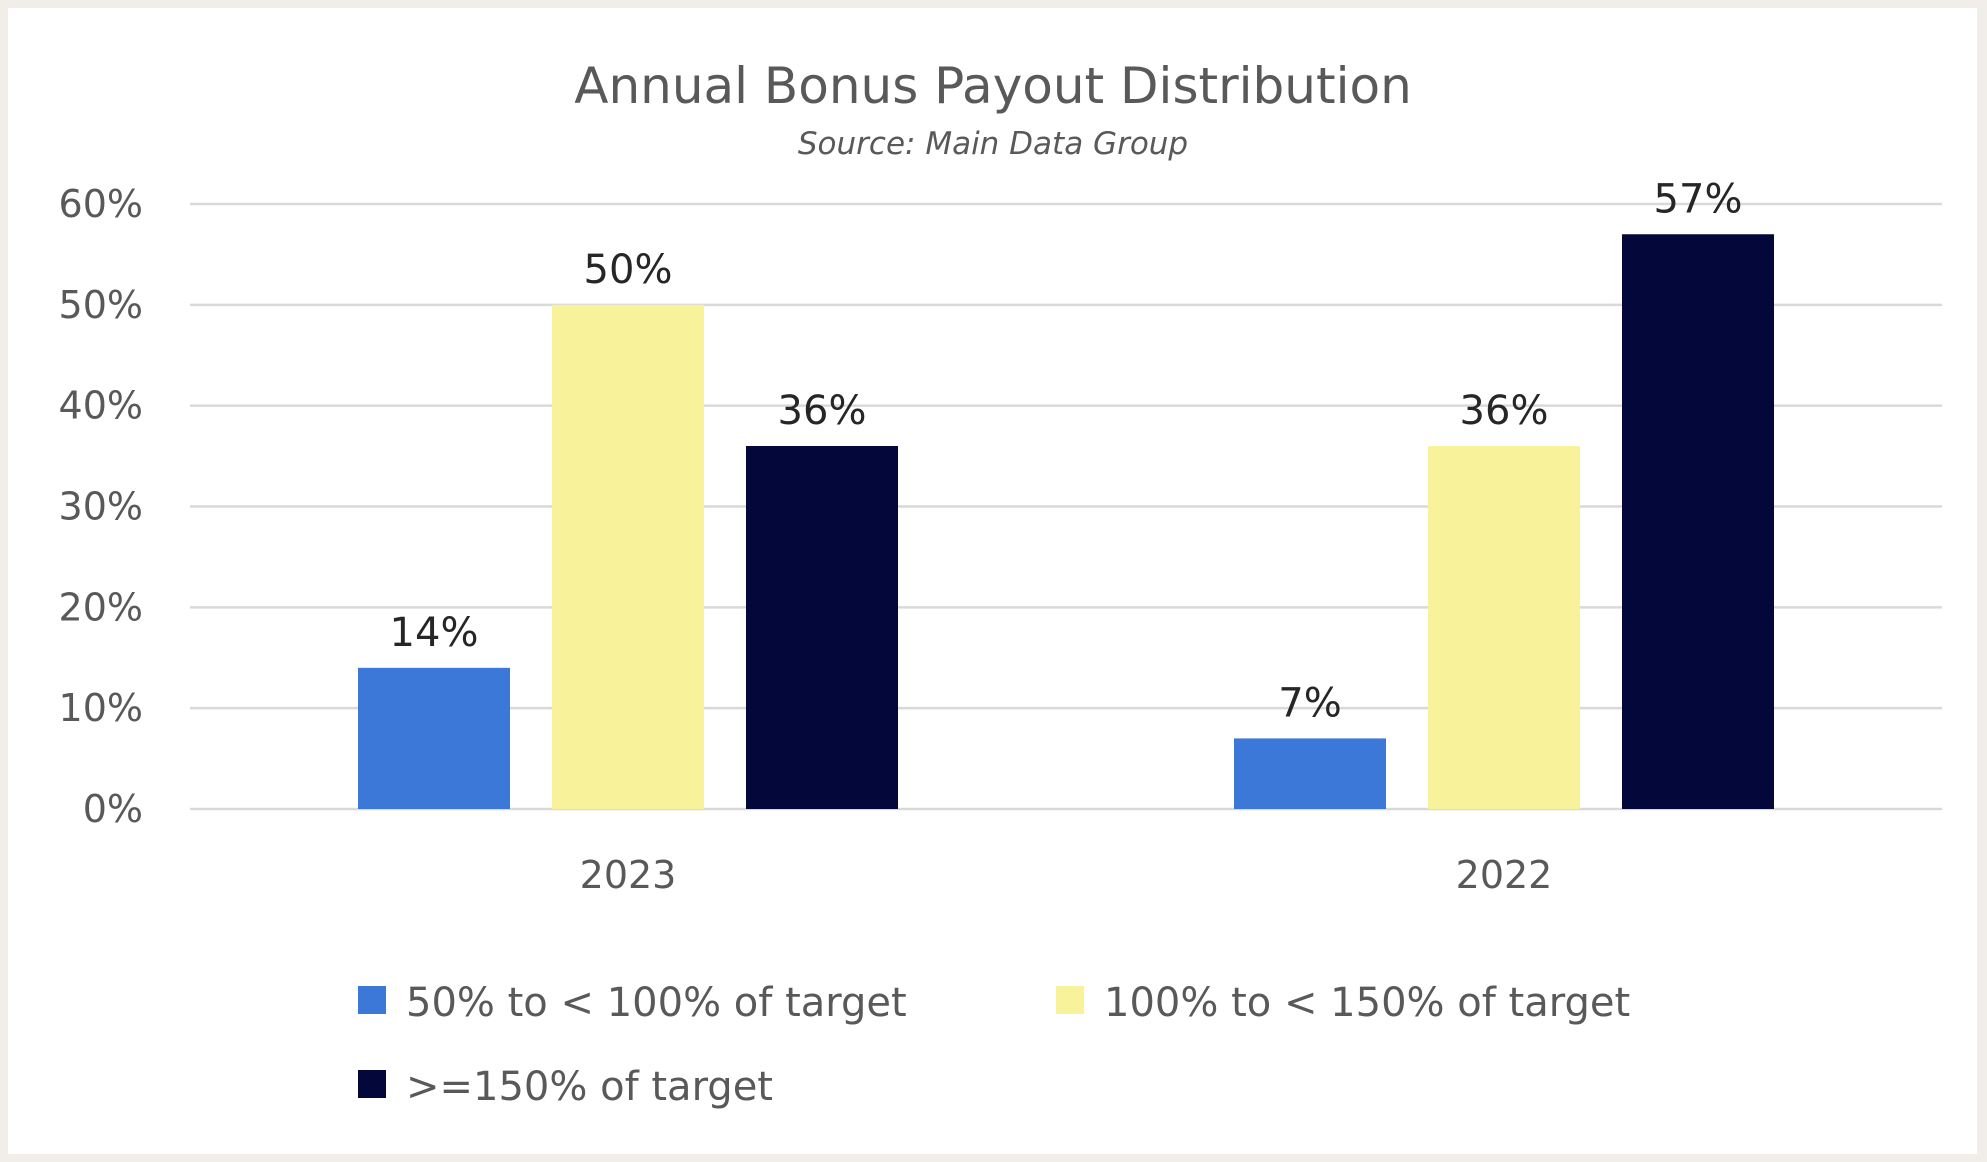  I want to click on y-tick-label: 10%, so click(101, 708).